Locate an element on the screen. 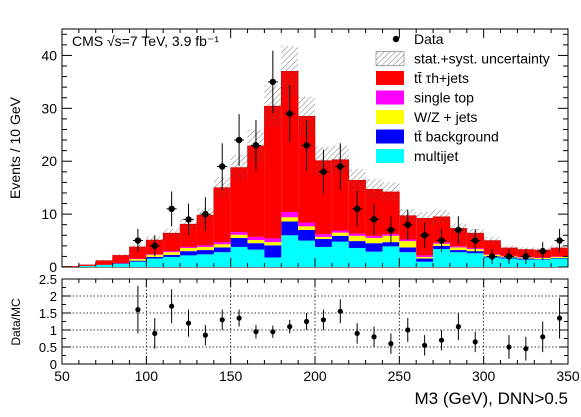 This screenshot has height=417, width=581. ratio-y-tick-label: 0.5 is located at coordinates (48, 347).